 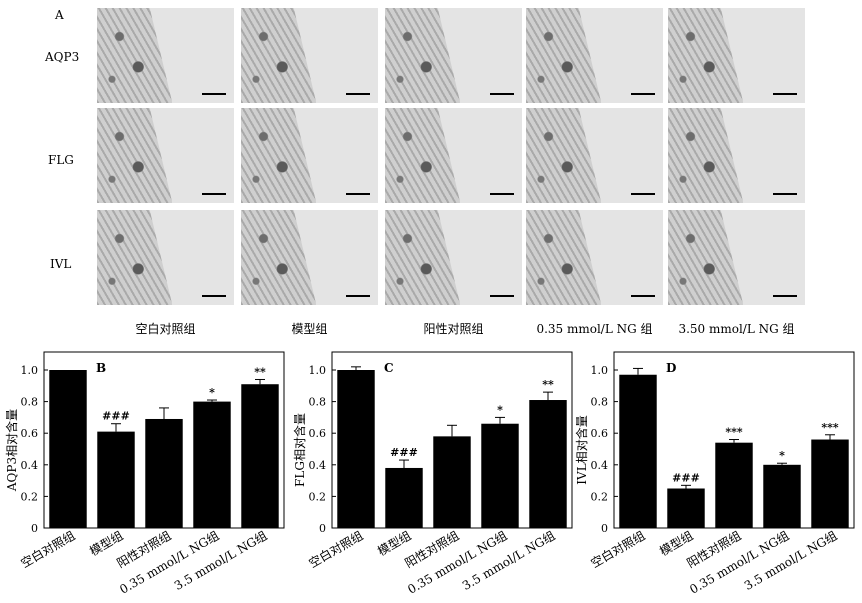 I want to click on chart-c-ytick-label: 0, so click(x=322, y=528).